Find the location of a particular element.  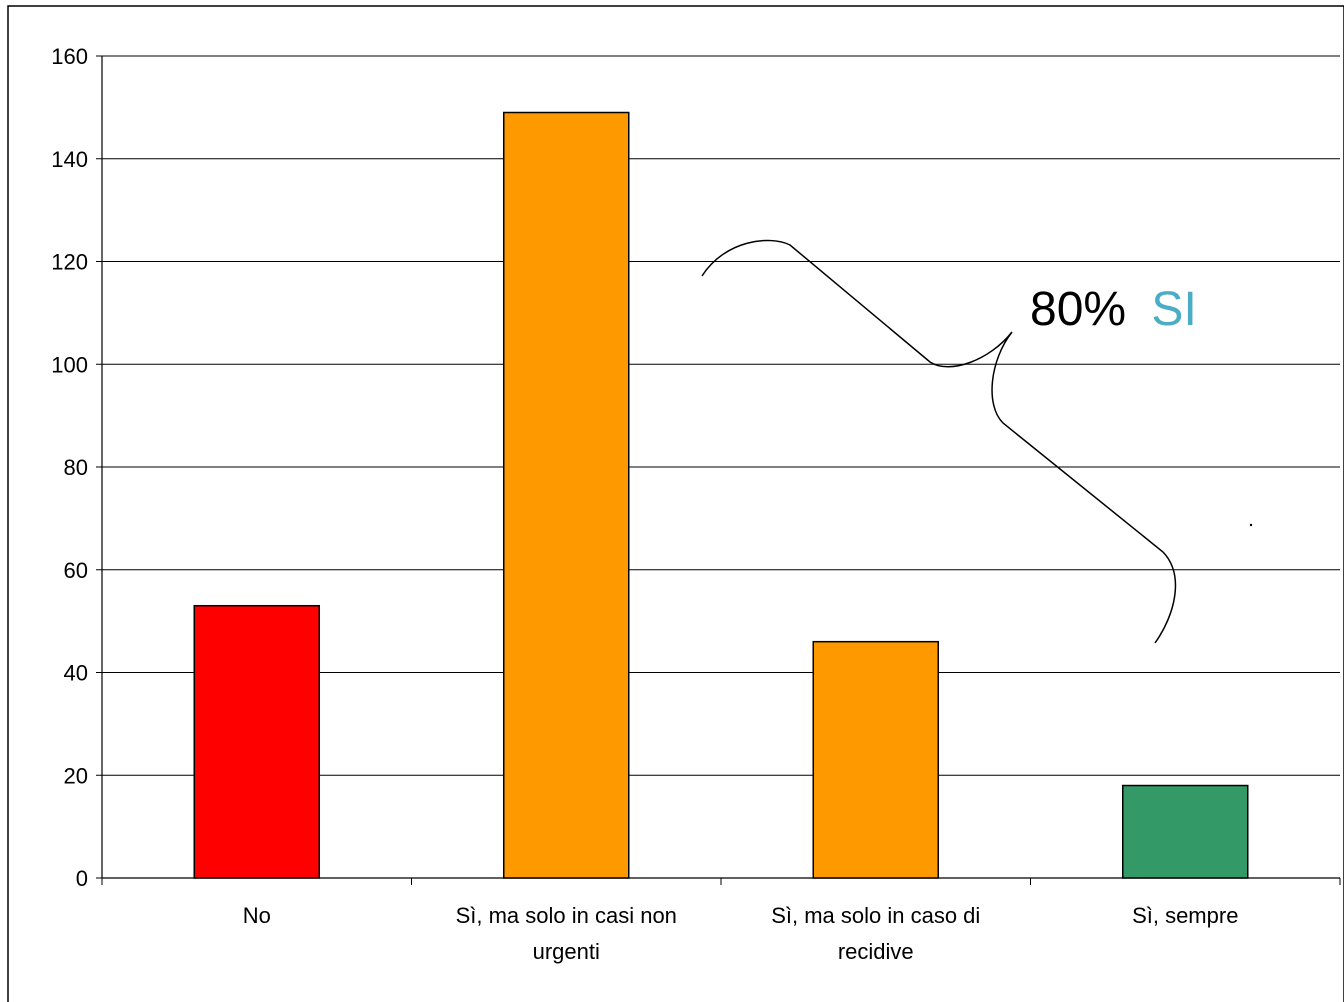

x-category-label: Sì, sempre is located at coordinates (1185, 915).